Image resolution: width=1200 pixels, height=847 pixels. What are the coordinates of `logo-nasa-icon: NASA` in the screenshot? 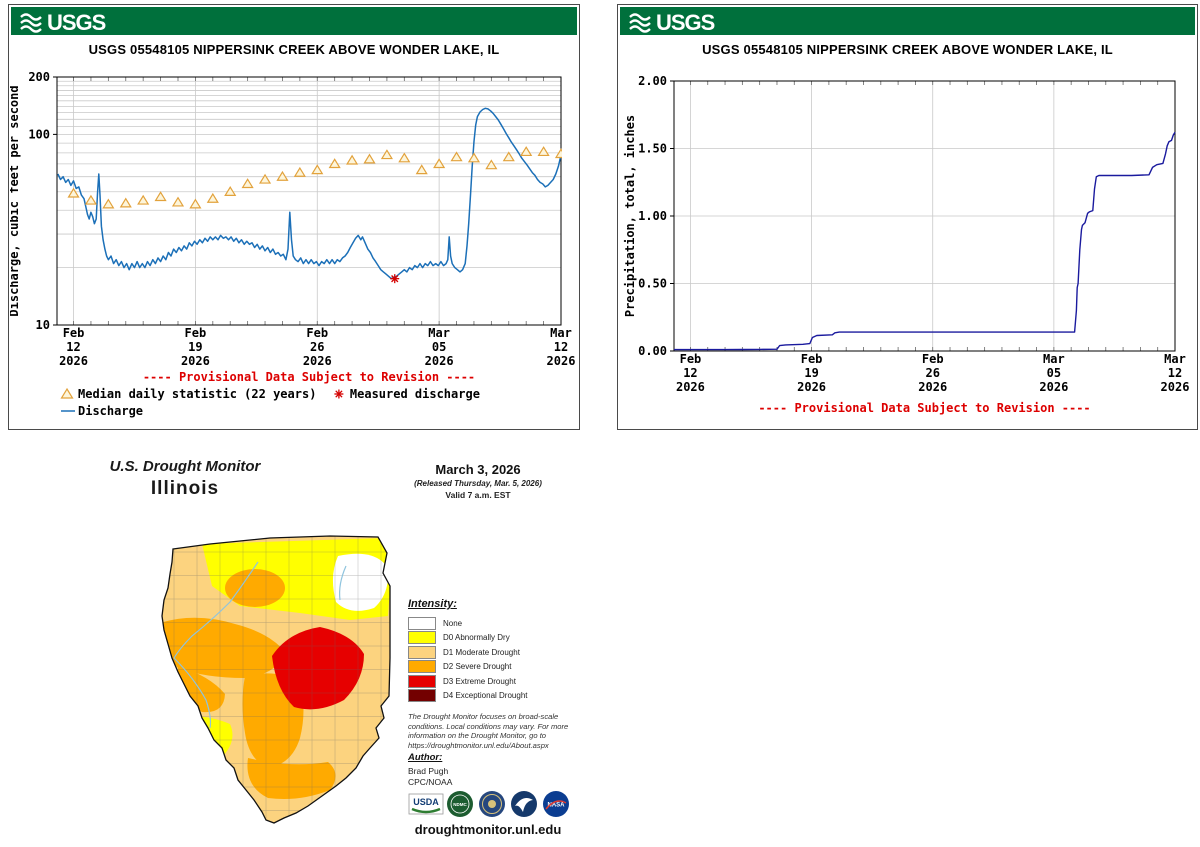 It's located at (556, 804).